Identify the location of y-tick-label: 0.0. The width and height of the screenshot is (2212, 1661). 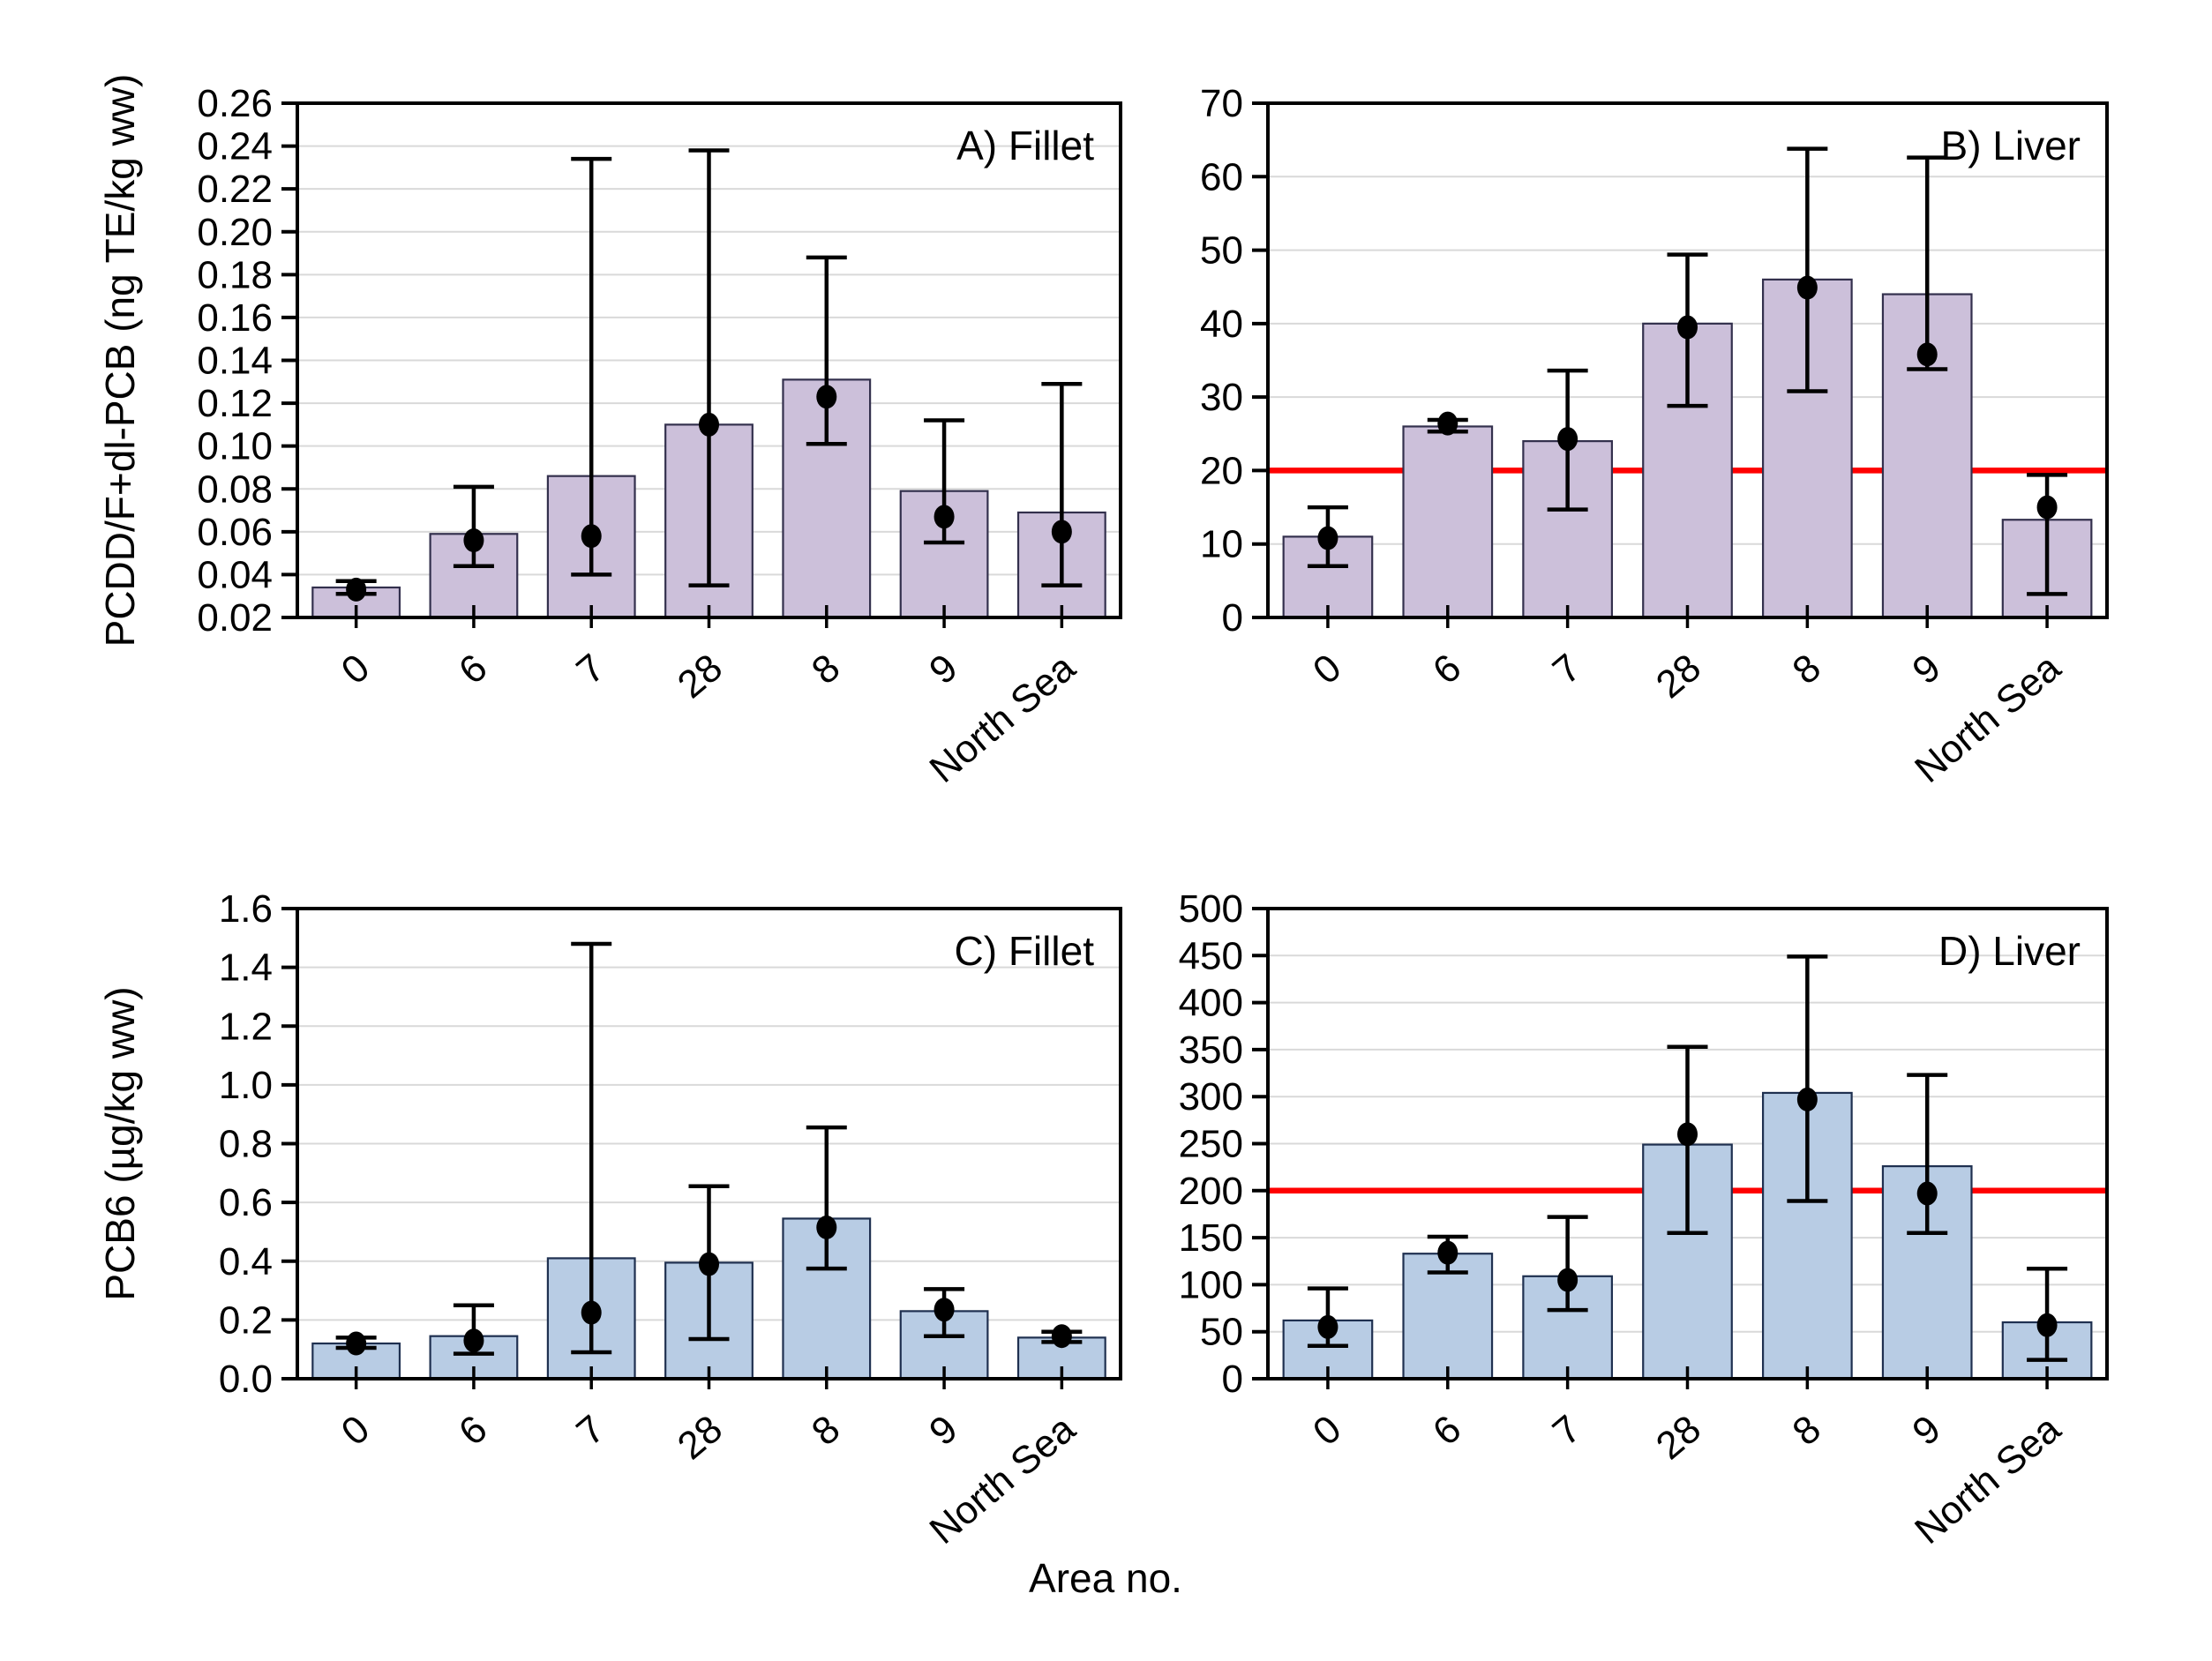
(246, 1379).